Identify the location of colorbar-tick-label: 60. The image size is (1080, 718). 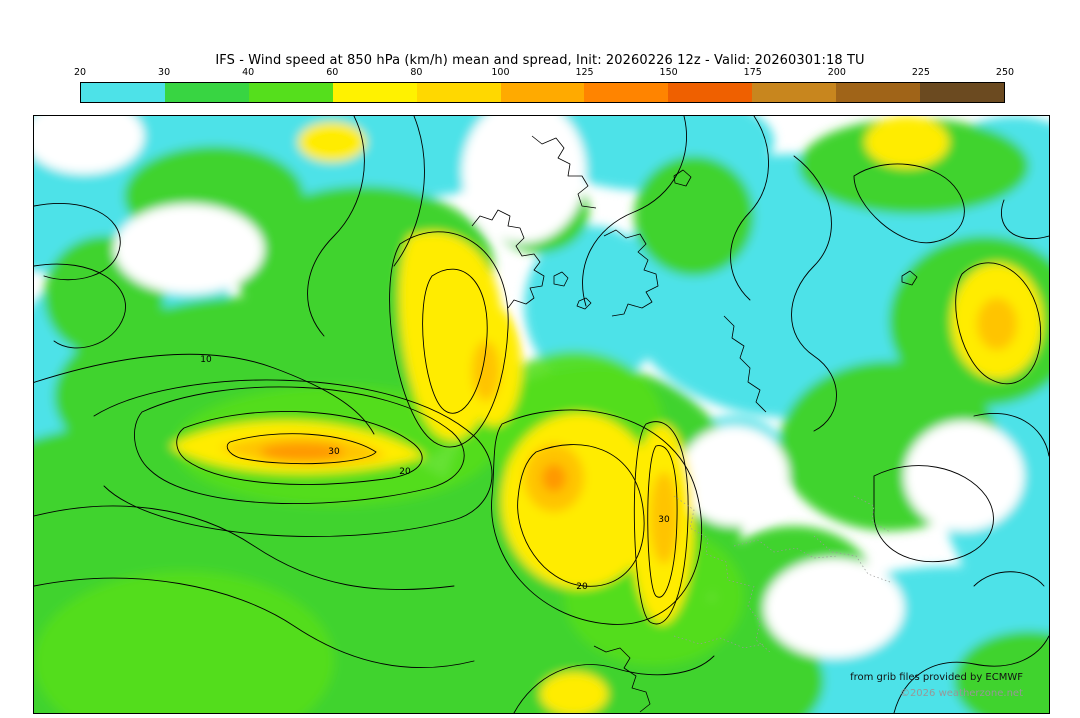
(332, 72).